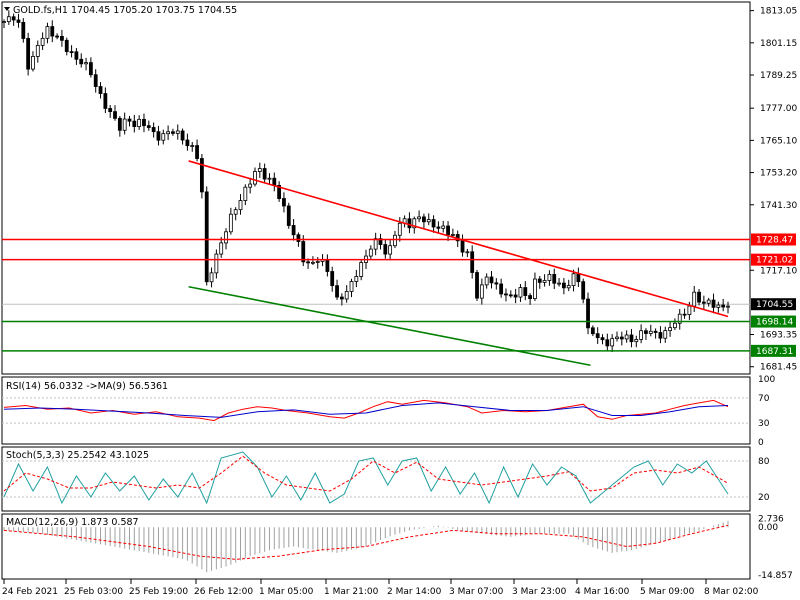  I want to click on macd-tick-label: 0.00, so click(768, 528).